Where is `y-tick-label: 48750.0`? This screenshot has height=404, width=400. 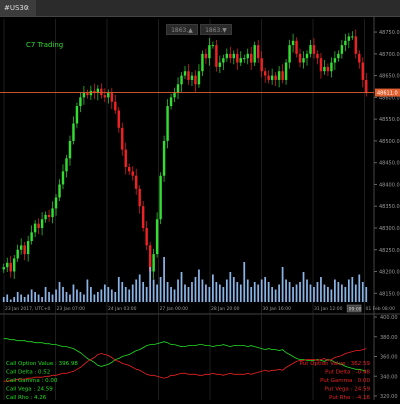
y-tick-label: 48750.0 is located at coordinates (389, 33).